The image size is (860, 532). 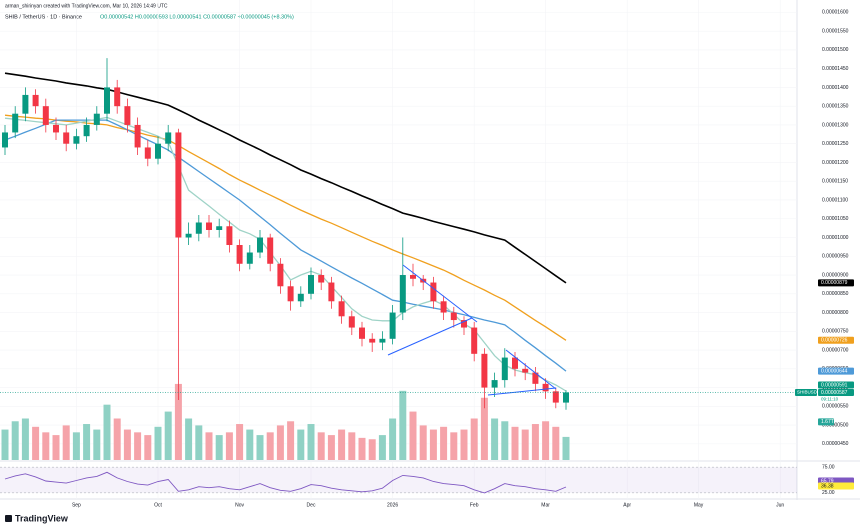 What do you see at coordinates (835, 294) in the screenshot?
I see `y-tick-label: 0.00000850` at bounding box center [835, 294].